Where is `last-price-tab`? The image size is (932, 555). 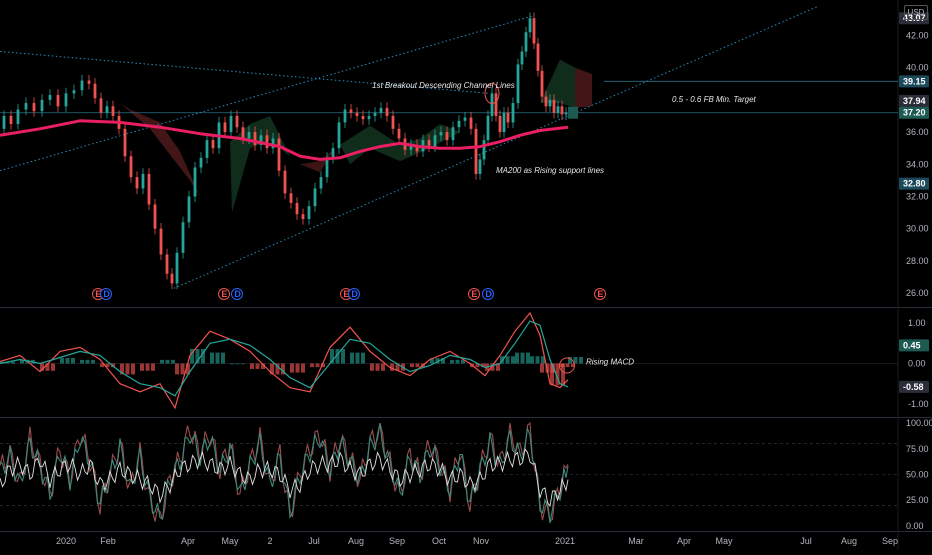
last-price-tab is located at coordinates (573, 112).